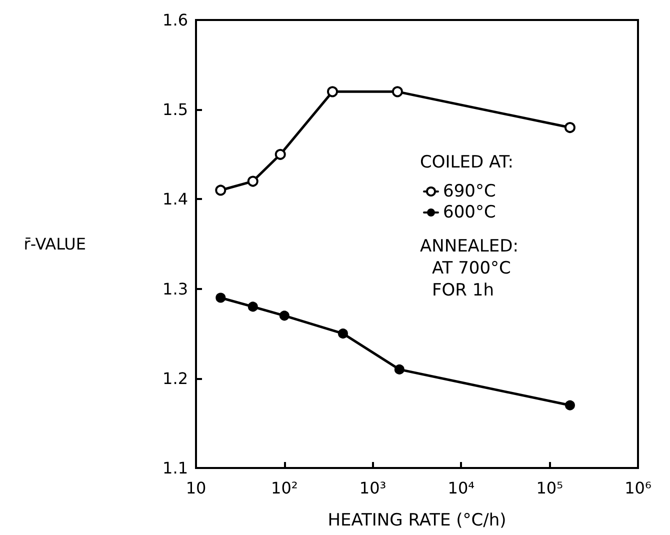 The height and width of the screenshot is (535, 670). I want to click on legend-label: 690°C, so click(469, 192).